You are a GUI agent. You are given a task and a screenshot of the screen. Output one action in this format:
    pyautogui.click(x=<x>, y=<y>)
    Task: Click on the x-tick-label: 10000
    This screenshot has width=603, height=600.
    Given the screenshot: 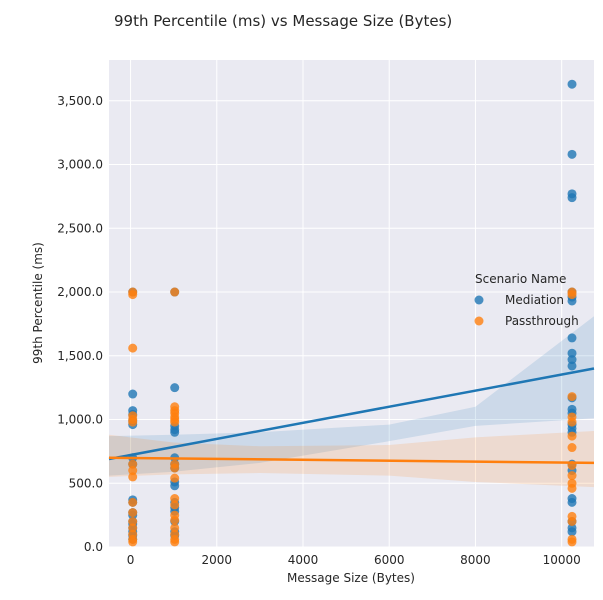 What is the action you would take?
    pyautogui.click(x=562, y=560)
    